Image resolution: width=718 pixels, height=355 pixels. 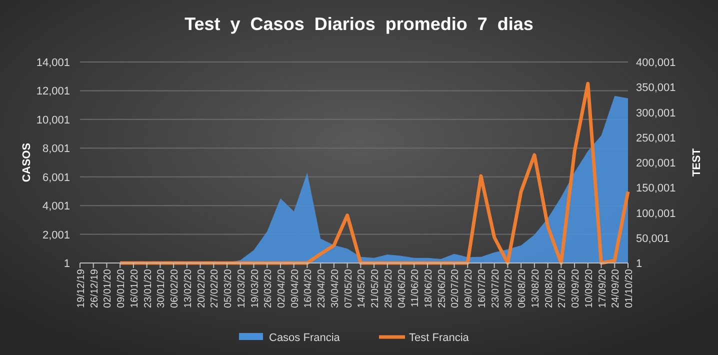 I want to click on y2-tick-label: 200,001, so click(x=656, y=164).